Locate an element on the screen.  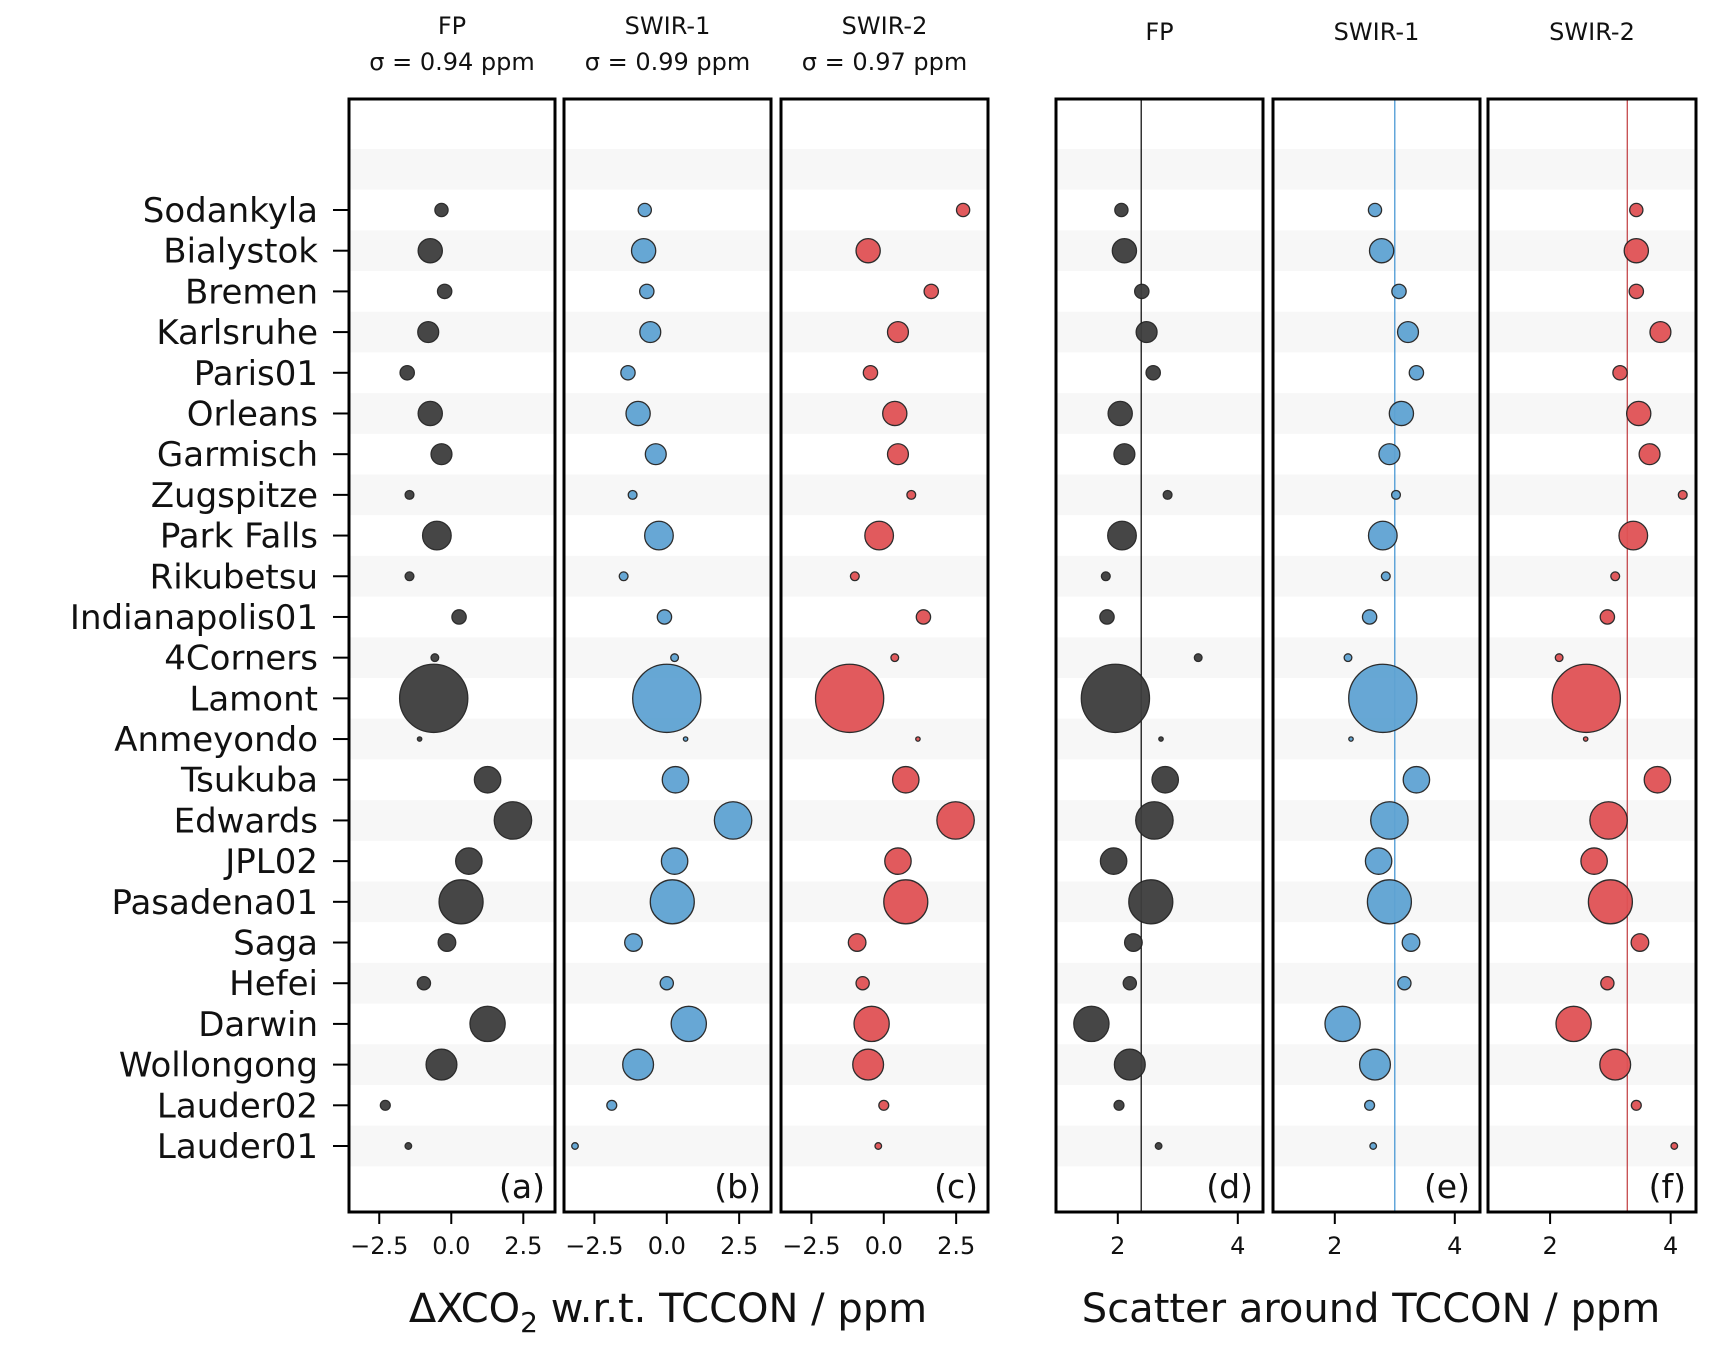
panel-f: (f) SWIR-2 2 4 is located at coordinates (1592, 639).